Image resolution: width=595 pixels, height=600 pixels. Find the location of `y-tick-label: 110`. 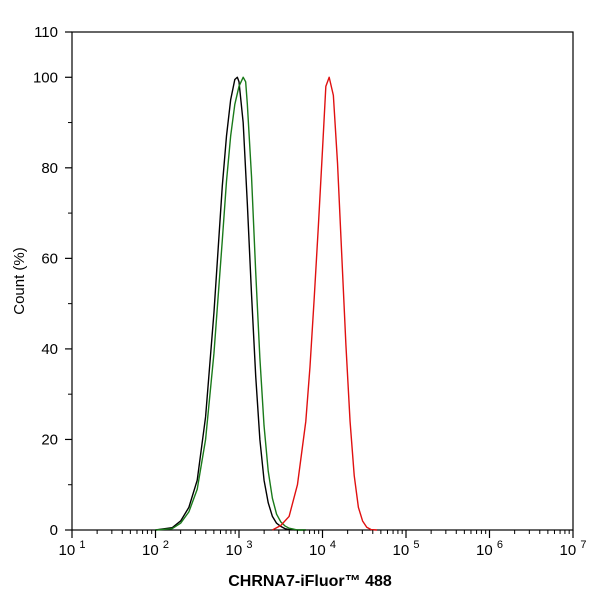

y-tick-label: 110 is located at coordinates (46, 32).